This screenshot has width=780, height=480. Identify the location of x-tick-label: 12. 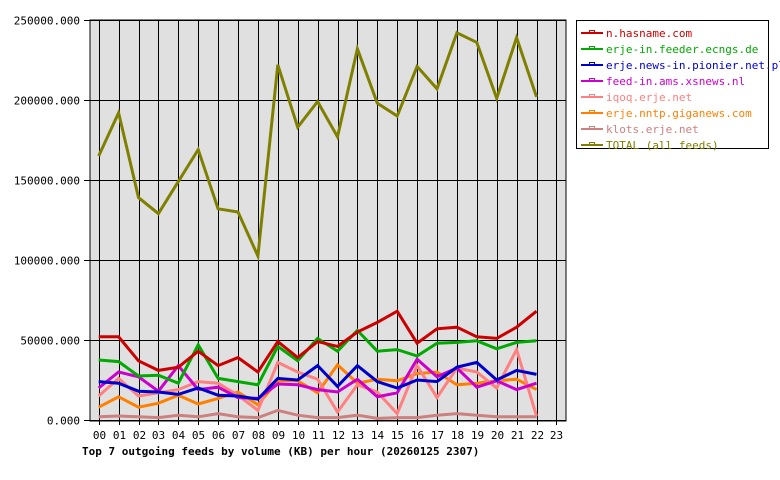
(338, 435).